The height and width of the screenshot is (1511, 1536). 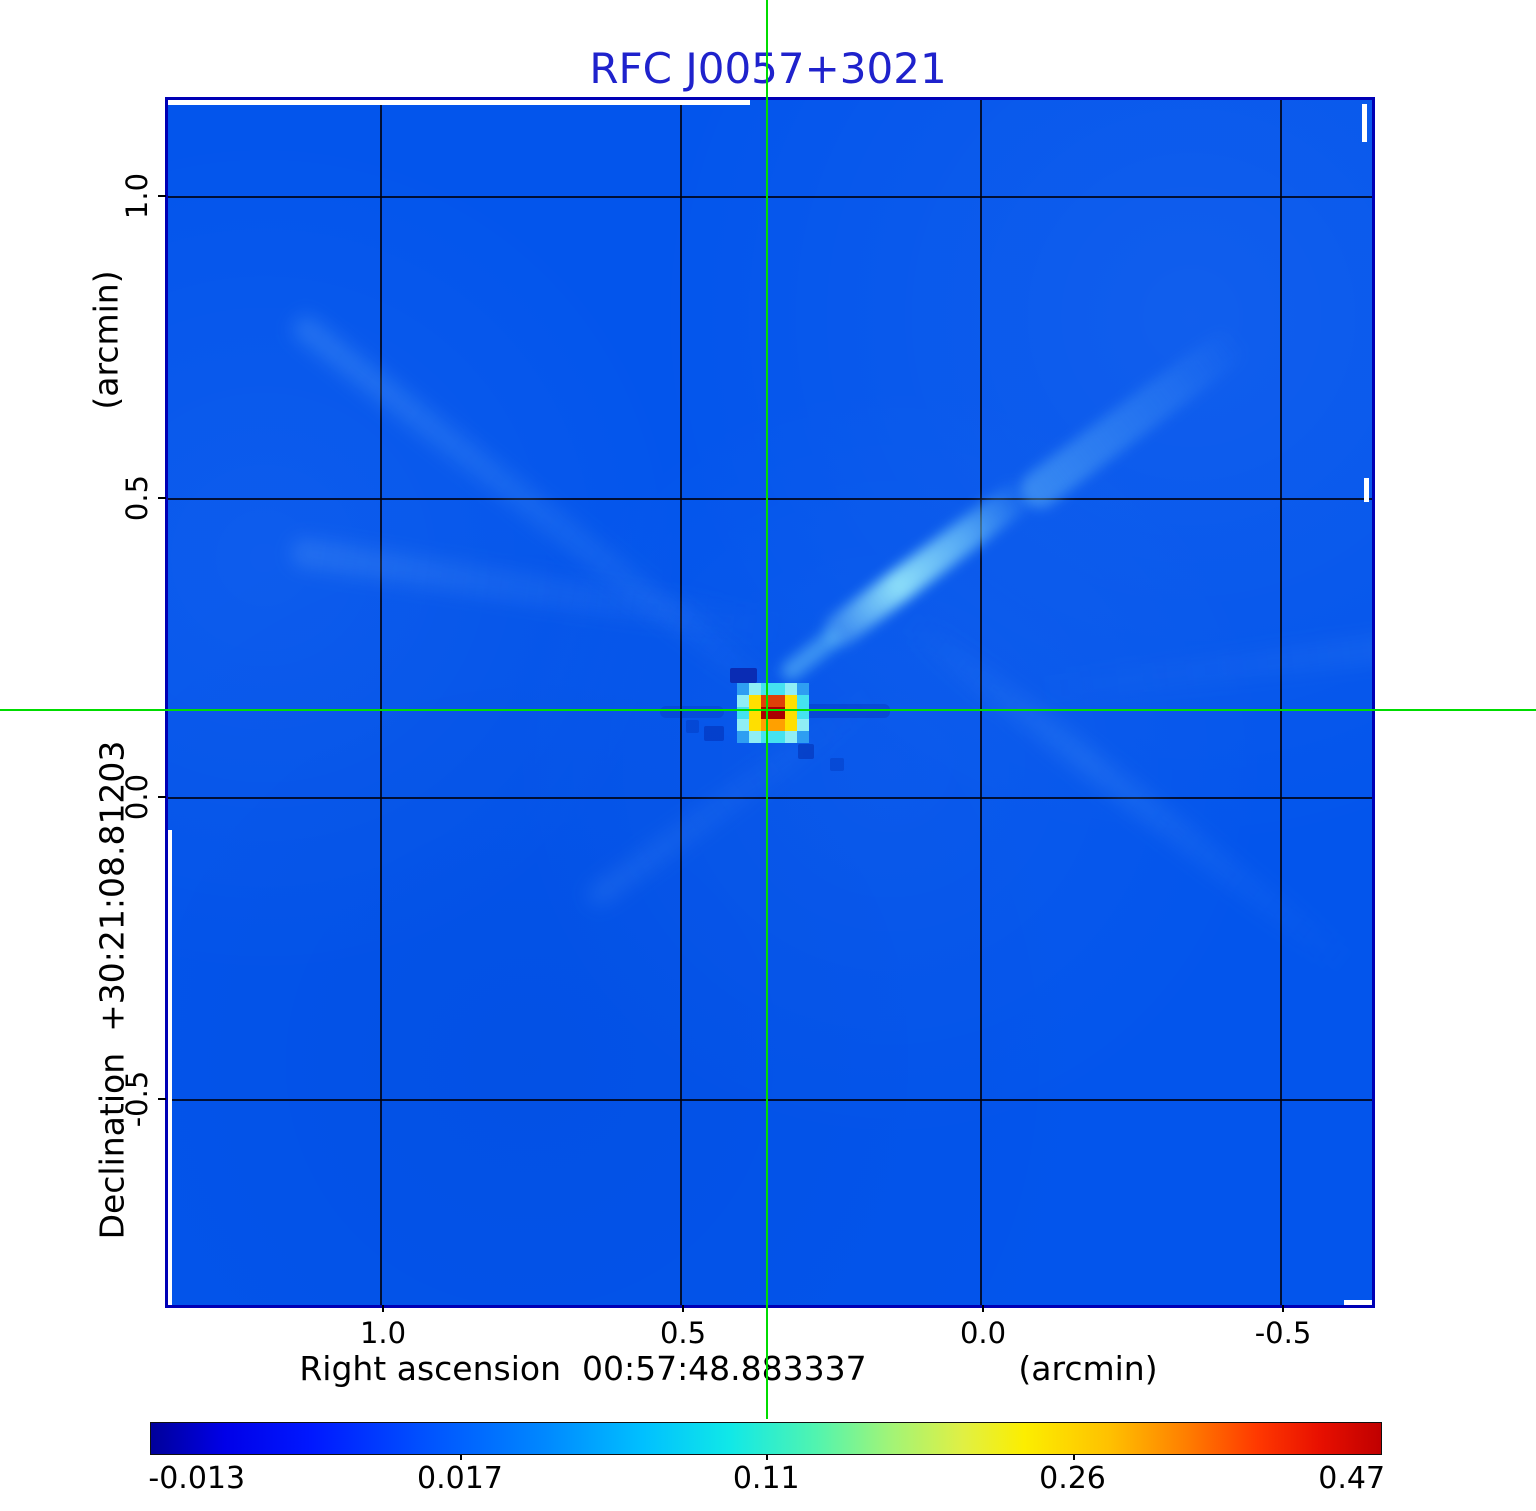 What do you see at coordinates (768, 68) in the screenshot?
I see `plot-title: RFC J0057+3021` at bounding box center [768, 68].